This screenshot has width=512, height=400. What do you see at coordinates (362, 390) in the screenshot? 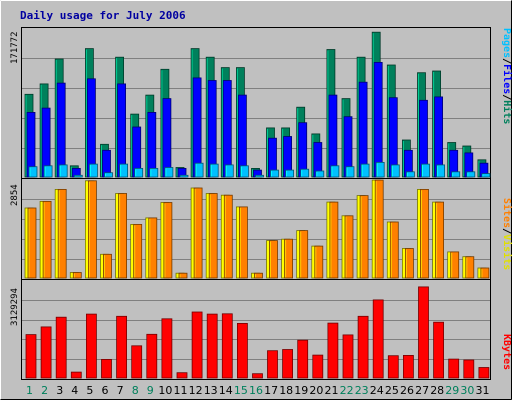
I see `day-label-23: 23` at bounding box center [362, 390].